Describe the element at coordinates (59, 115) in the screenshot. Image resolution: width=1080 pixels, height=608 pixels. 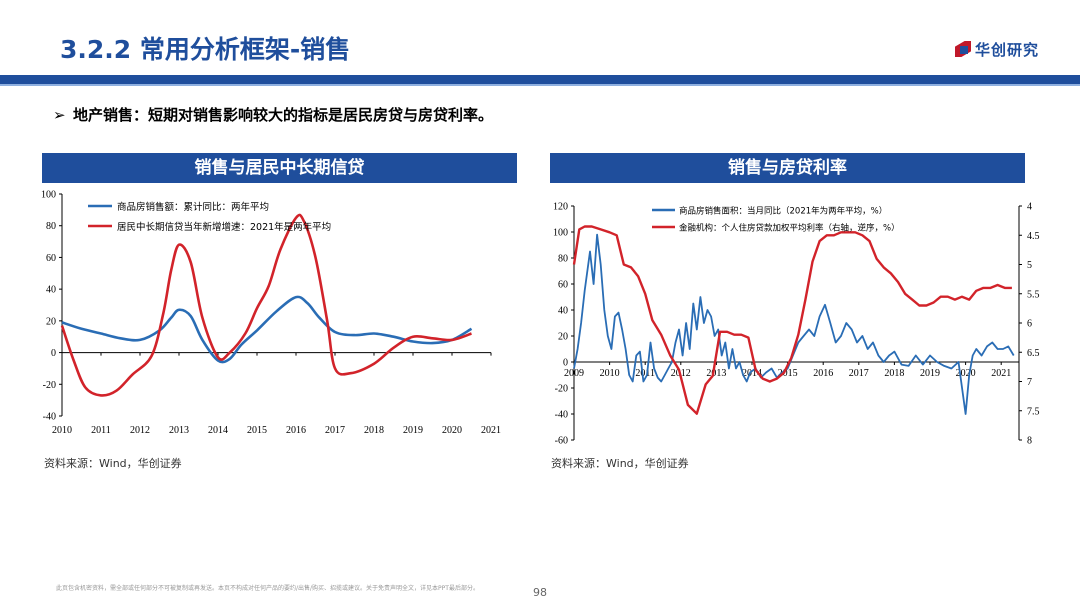
I see `arrow-right-icon: ➢` at that location.